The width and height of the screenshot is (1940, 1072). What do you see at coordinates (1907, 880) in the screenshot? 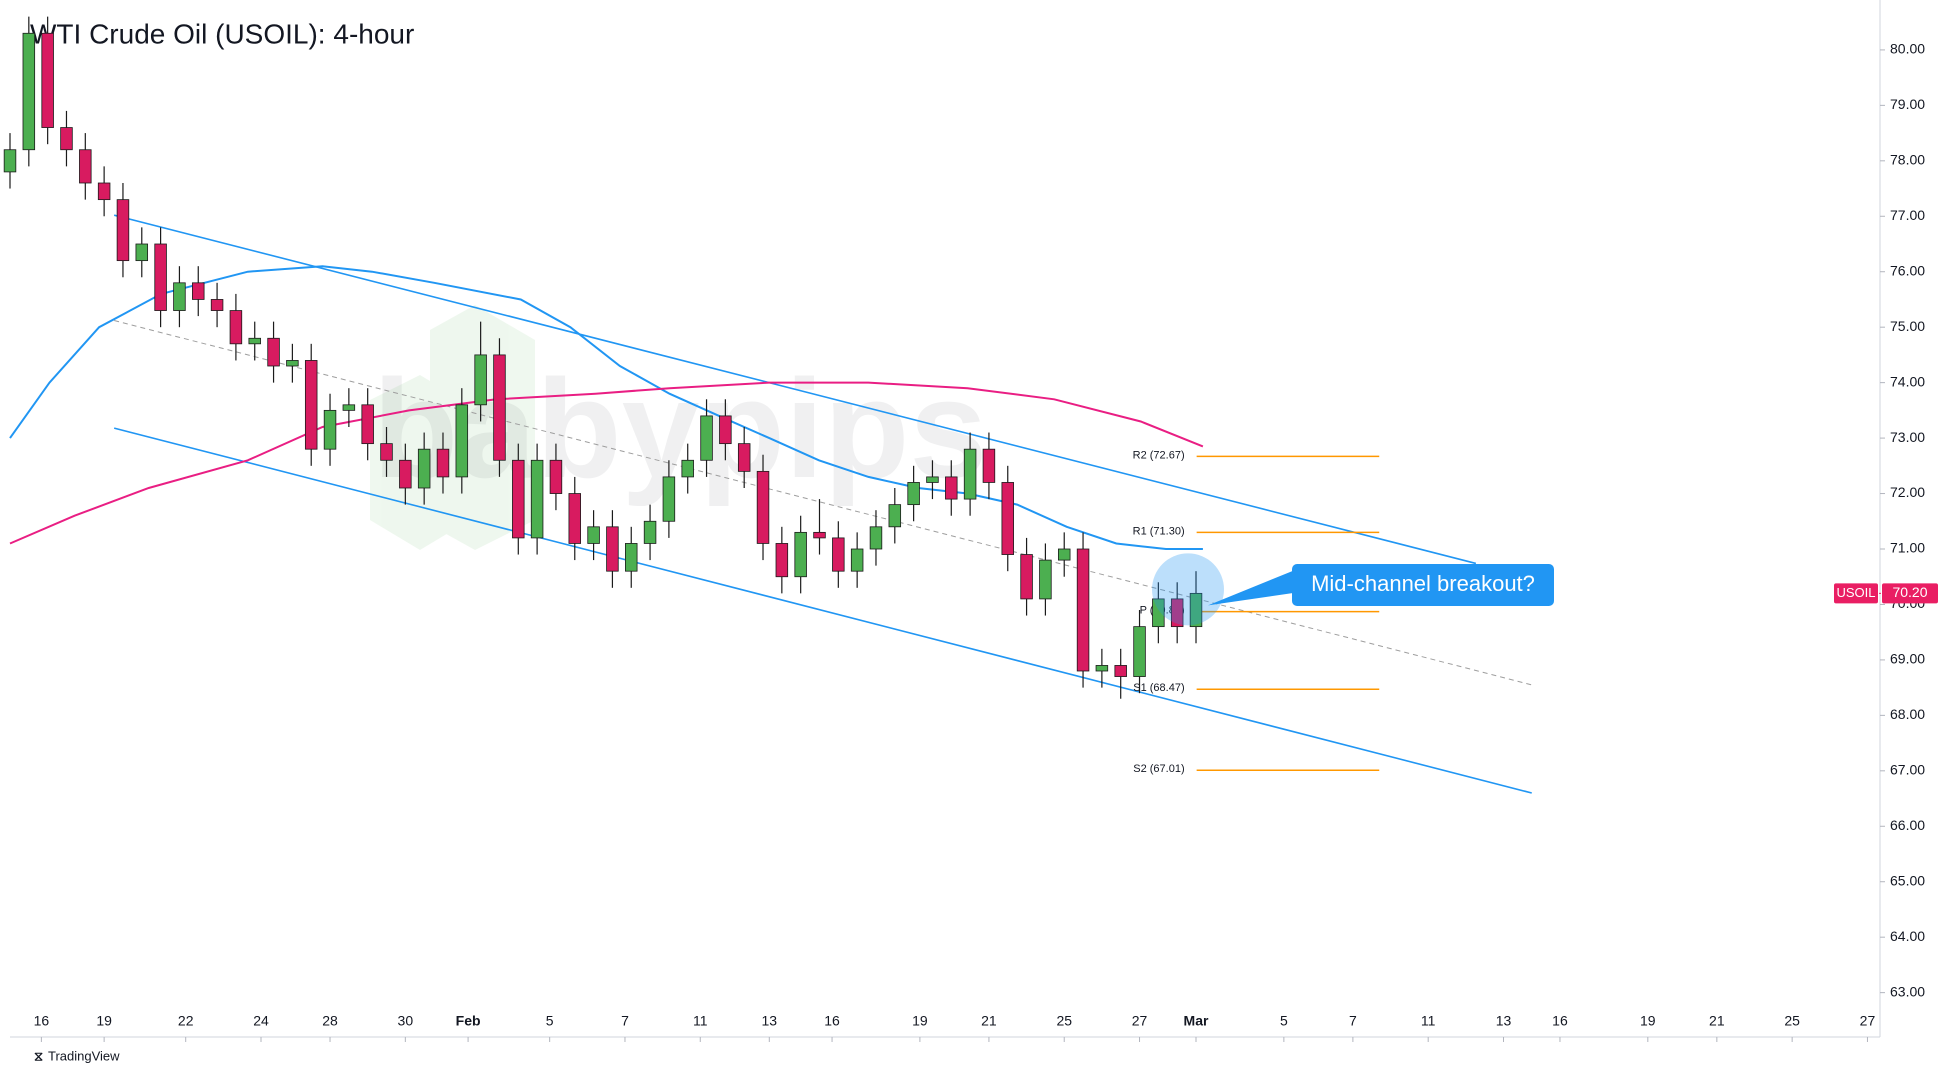
I see `y-tick-label: 65.00` at bounding box center [1907, 880].